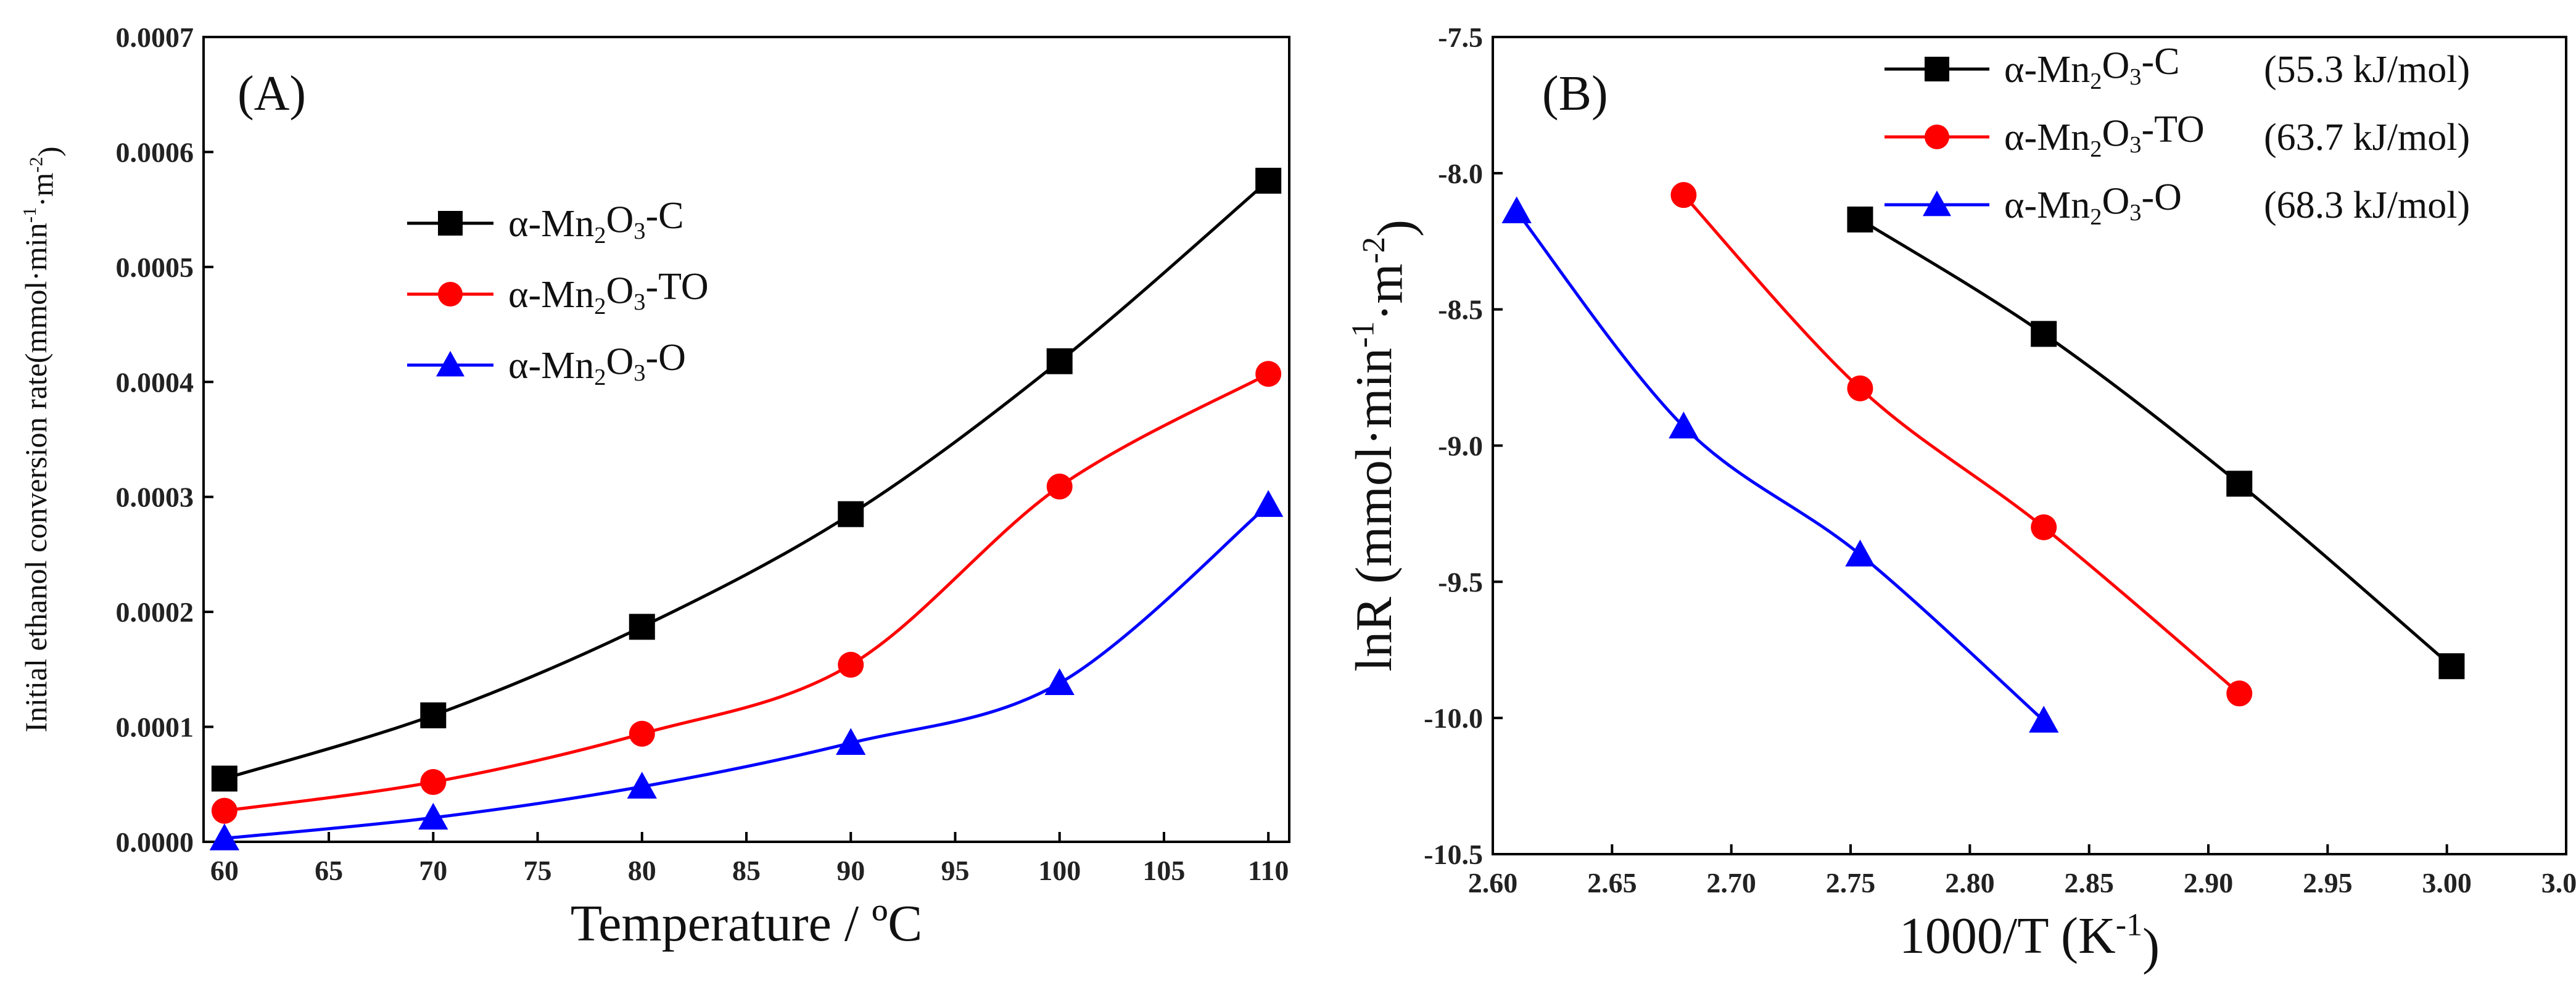  I want to click on y-tick-label: -10.0, so click(1453, 718).